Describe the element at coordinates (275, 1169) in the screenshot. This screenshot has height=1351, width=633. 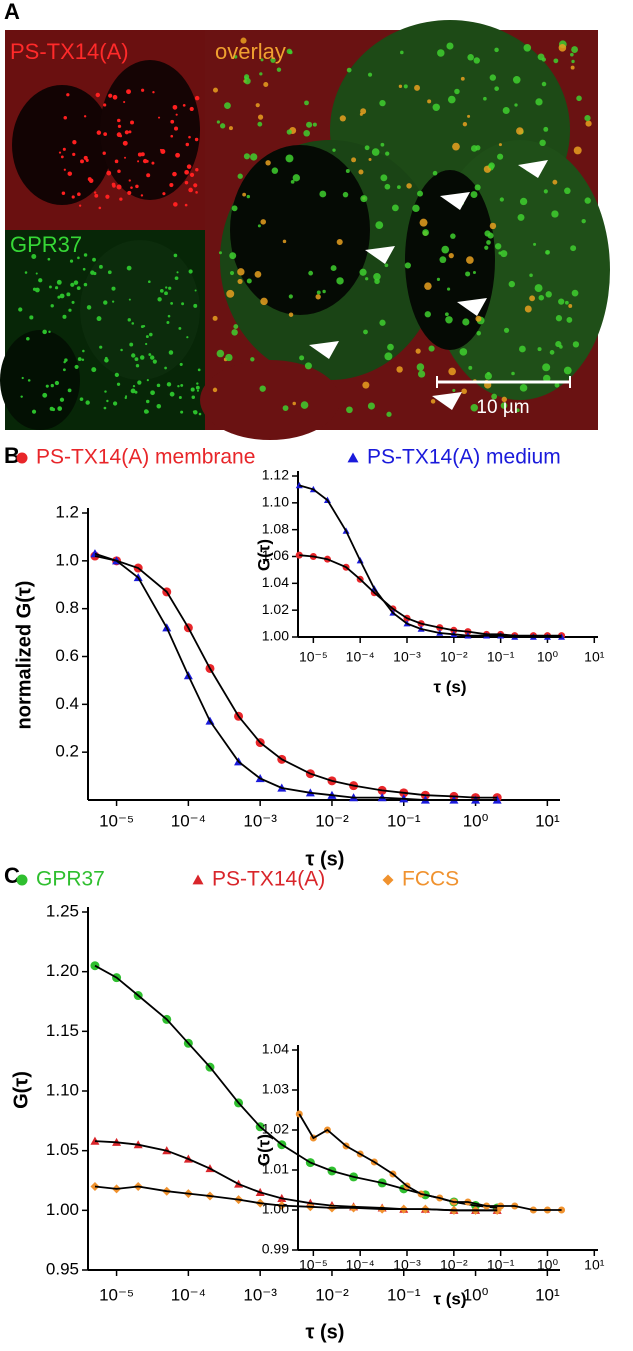
I see `y-tick-label: 1.01` at that location.